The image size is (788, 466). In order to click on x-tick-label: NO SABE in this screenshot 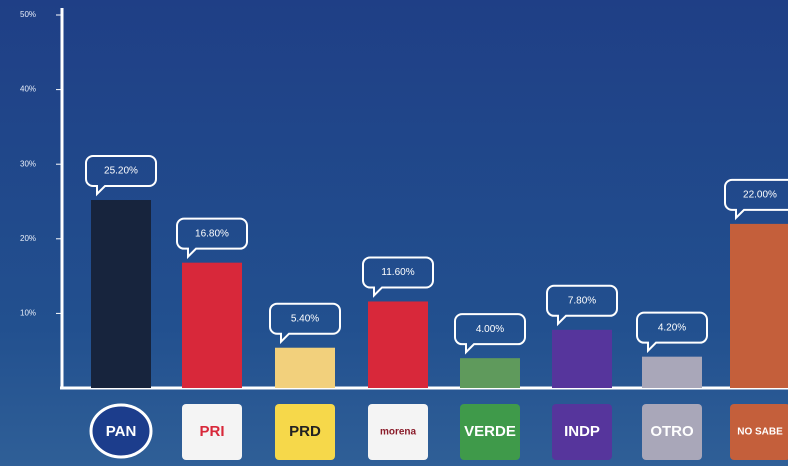, I will do `click(760, 432)`.